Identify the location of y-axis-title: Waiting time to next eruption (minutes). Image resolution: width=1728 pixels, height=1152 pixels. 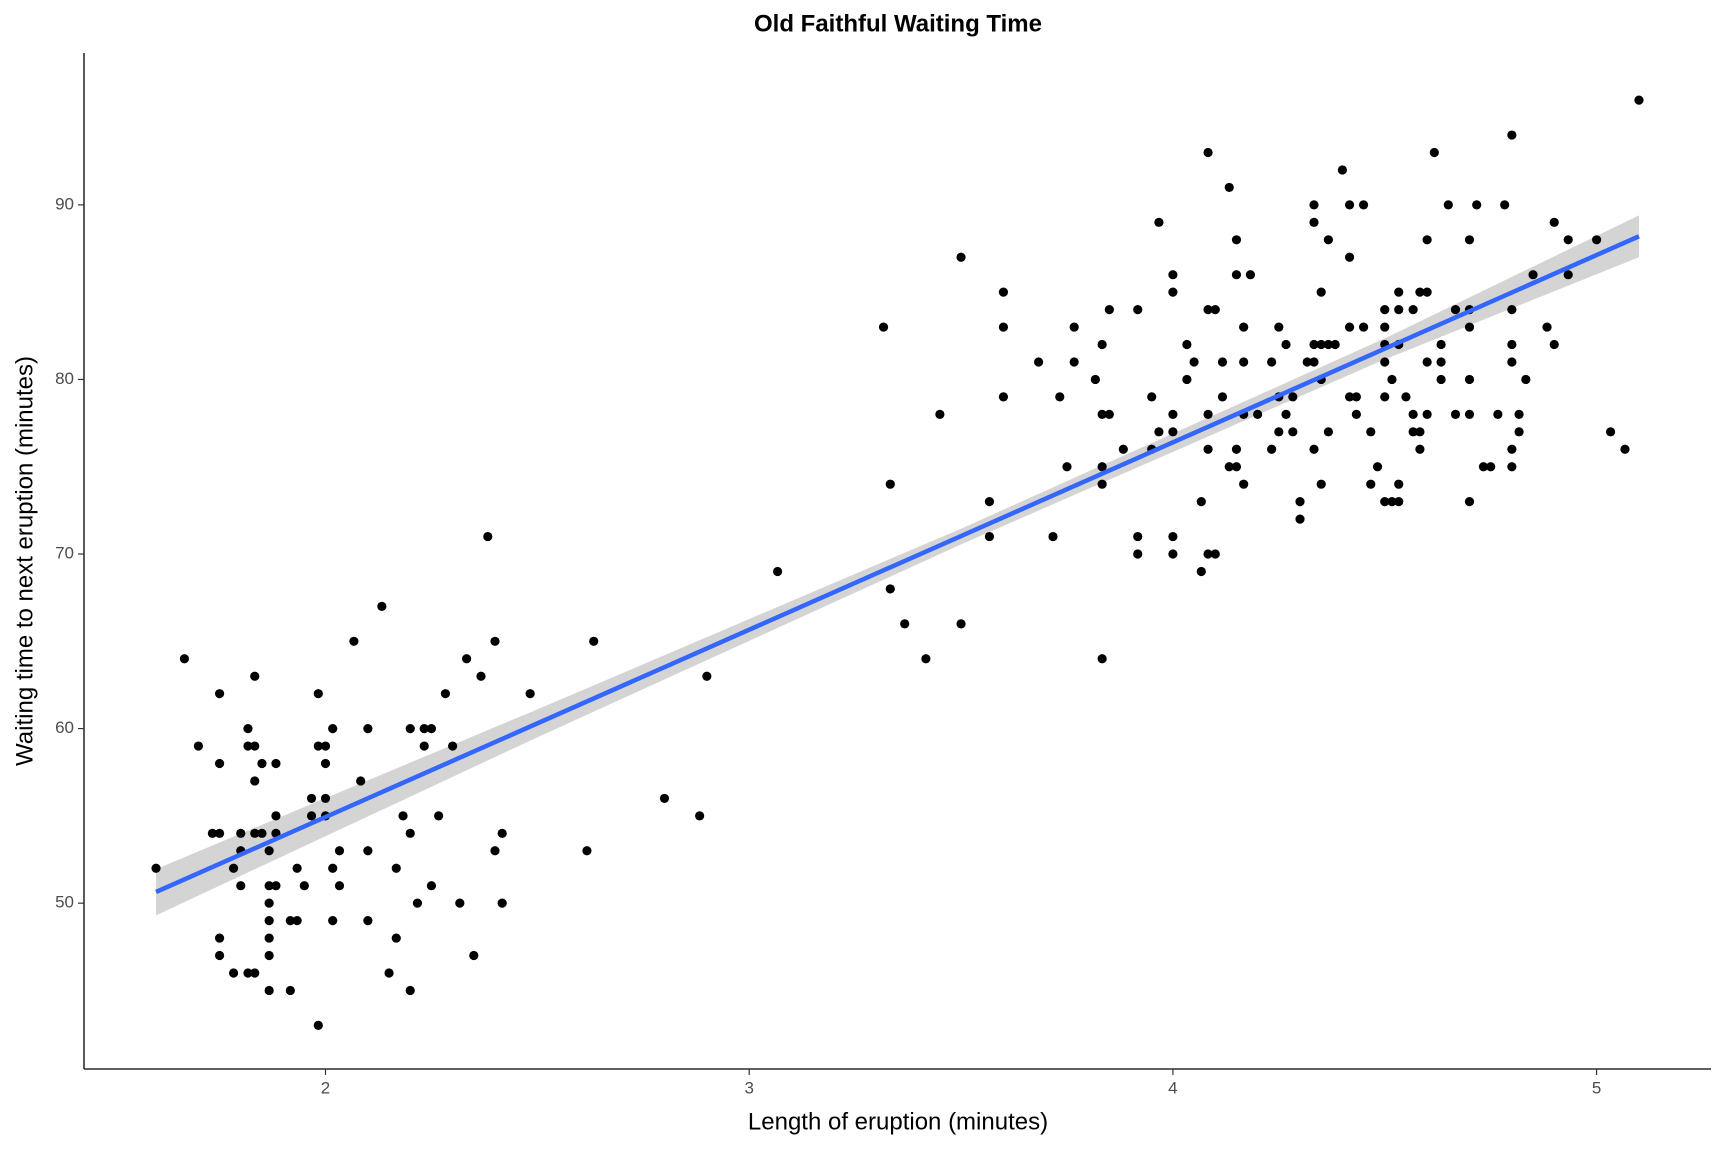
(24, 561).